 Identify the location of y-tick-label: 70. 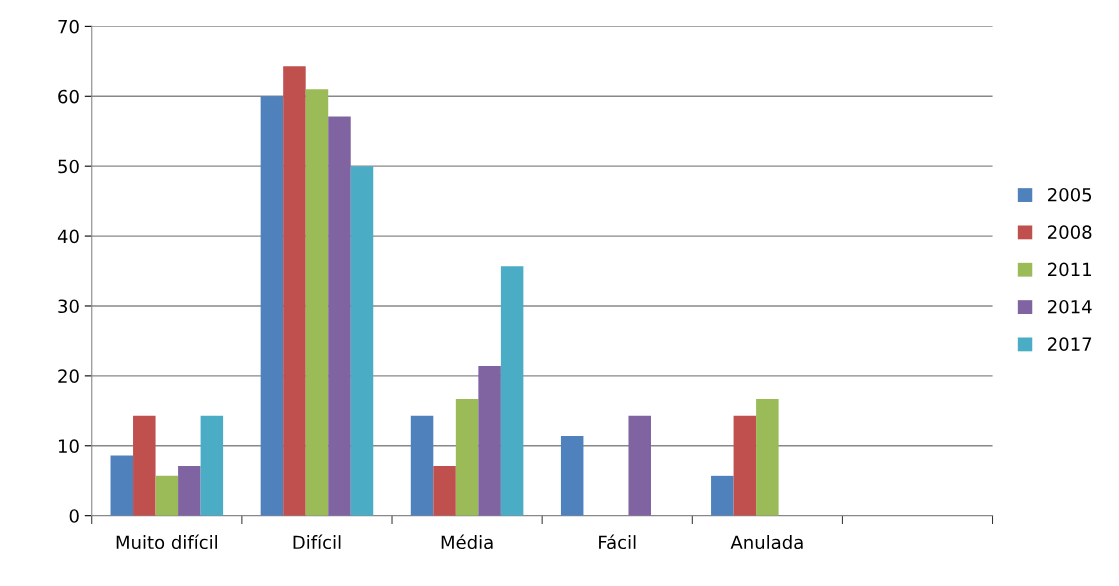
(68, 26).